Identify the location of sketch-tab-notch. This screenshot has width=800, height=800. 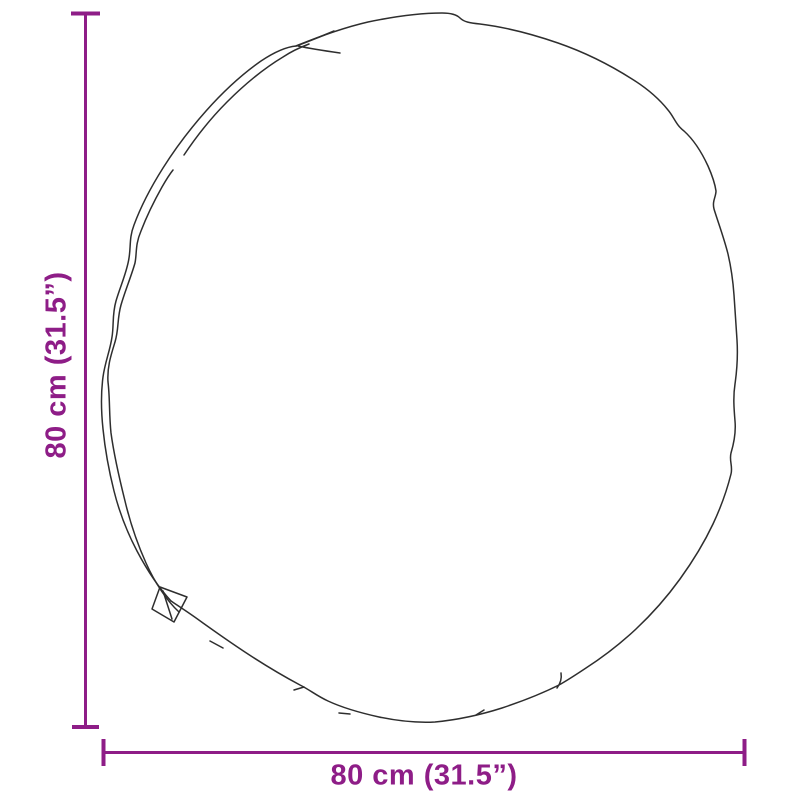
(169, 604).